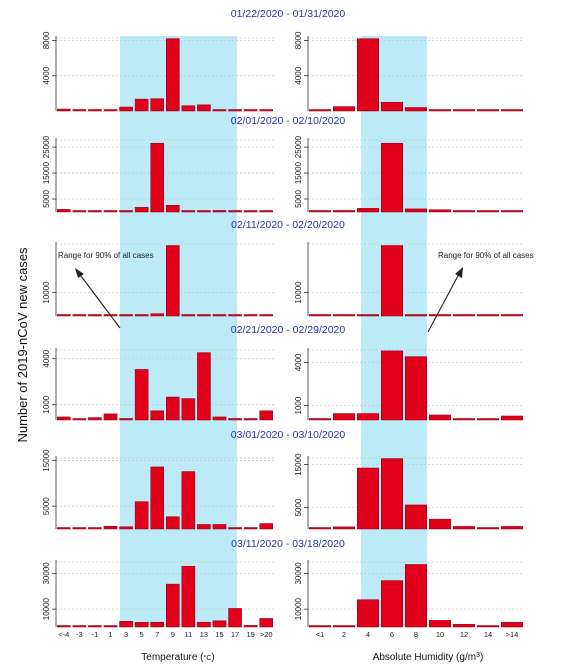 Image resolution: width=576 pixels, height=664 pixels. I want to click on panel-temperature-4: 5000 15000, so click(158, 489).